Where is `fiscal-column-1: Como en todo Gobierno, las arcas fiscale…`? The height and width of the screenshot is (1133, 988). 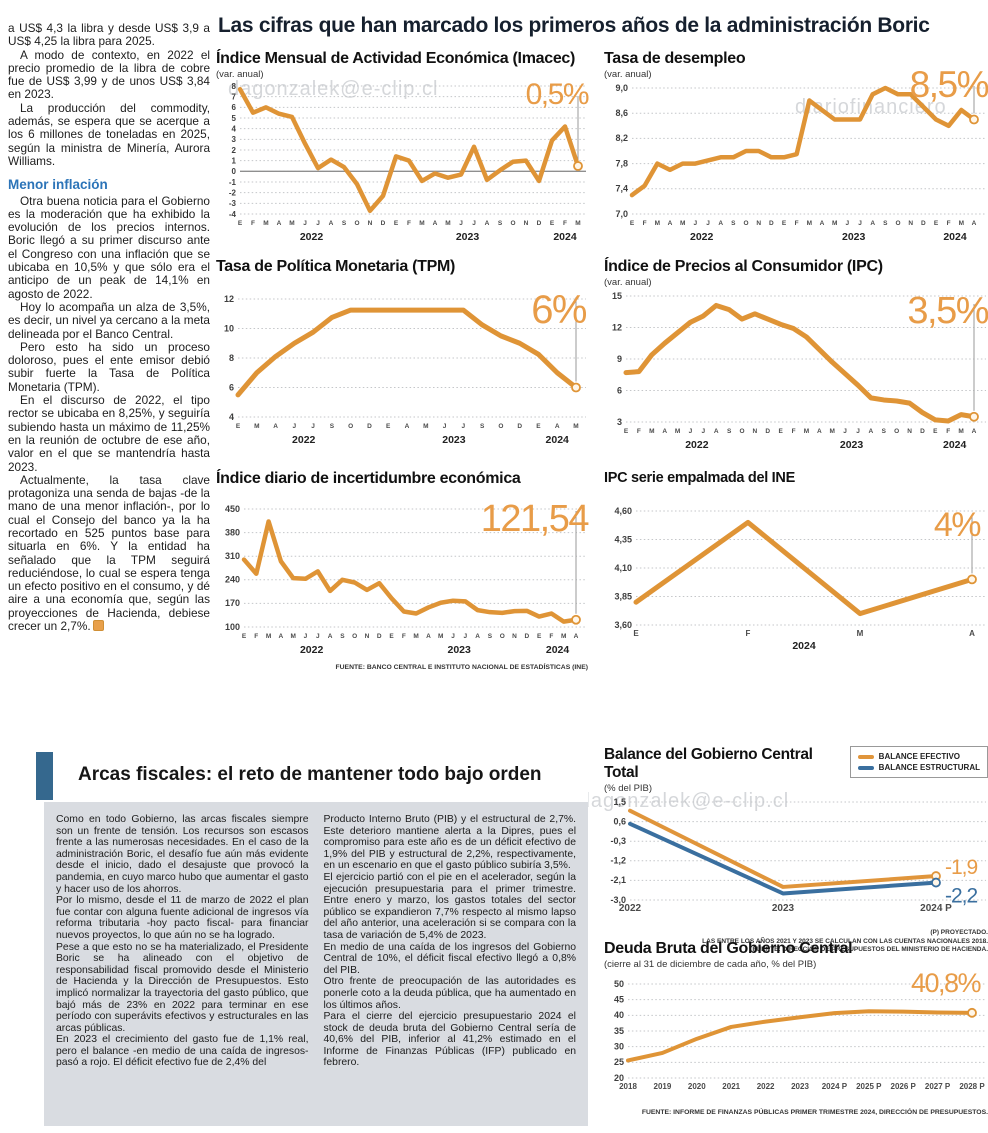
fiscal-column-1: Como en todo Gobierno, las arcas fiscale… is located at coordinates (182, 964).